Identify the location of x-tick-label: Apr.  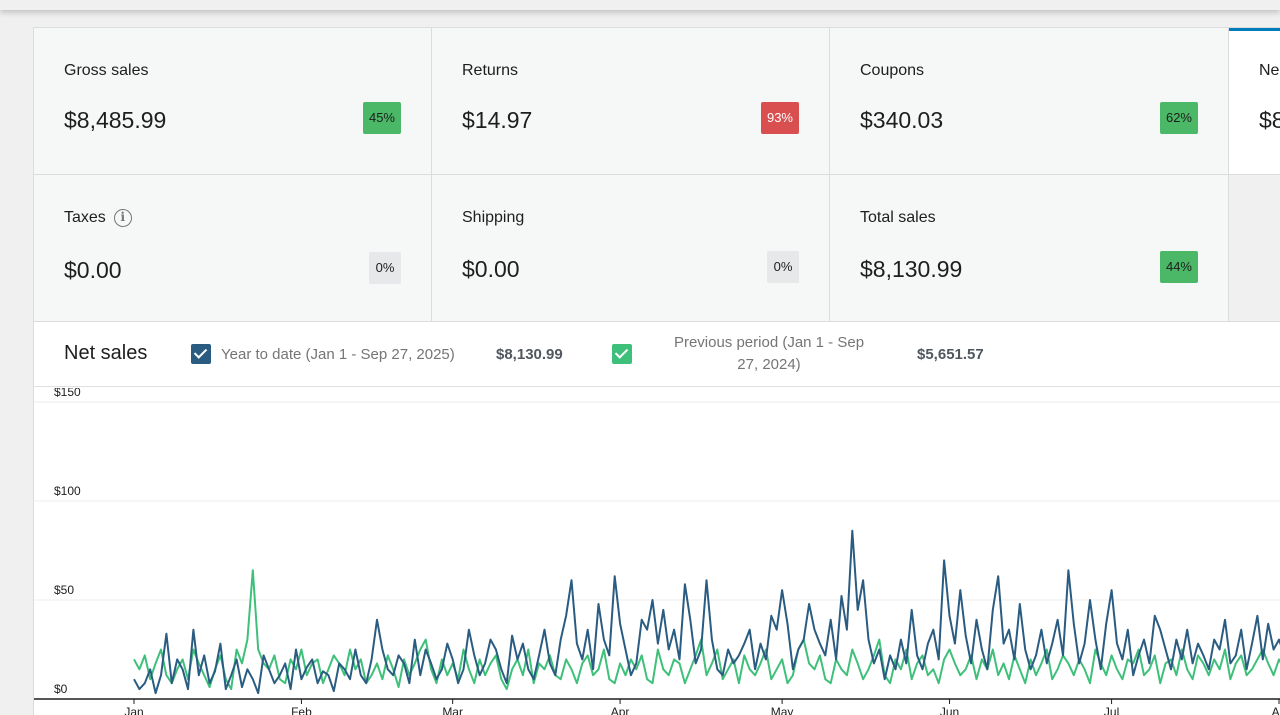
(620, 710).